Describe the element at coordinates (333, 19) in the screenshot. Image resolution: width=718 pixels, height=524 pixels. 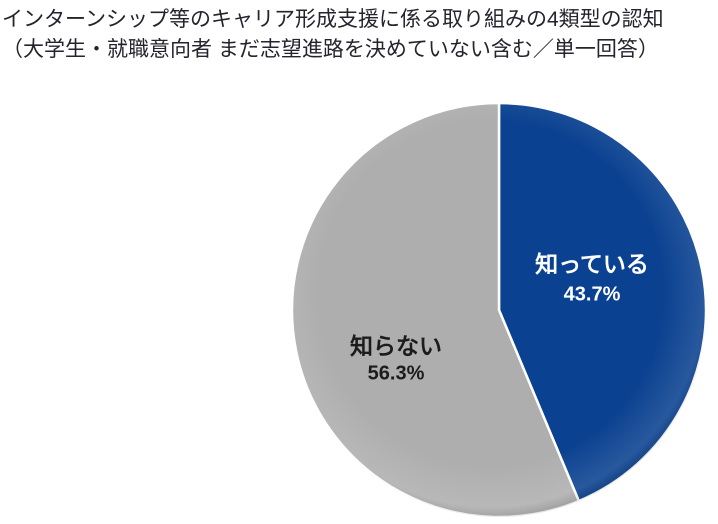
I see `chart-title-line1: インターンシップ等のキャリア形成支援に係る取り組みの4類型の認知` at that location.